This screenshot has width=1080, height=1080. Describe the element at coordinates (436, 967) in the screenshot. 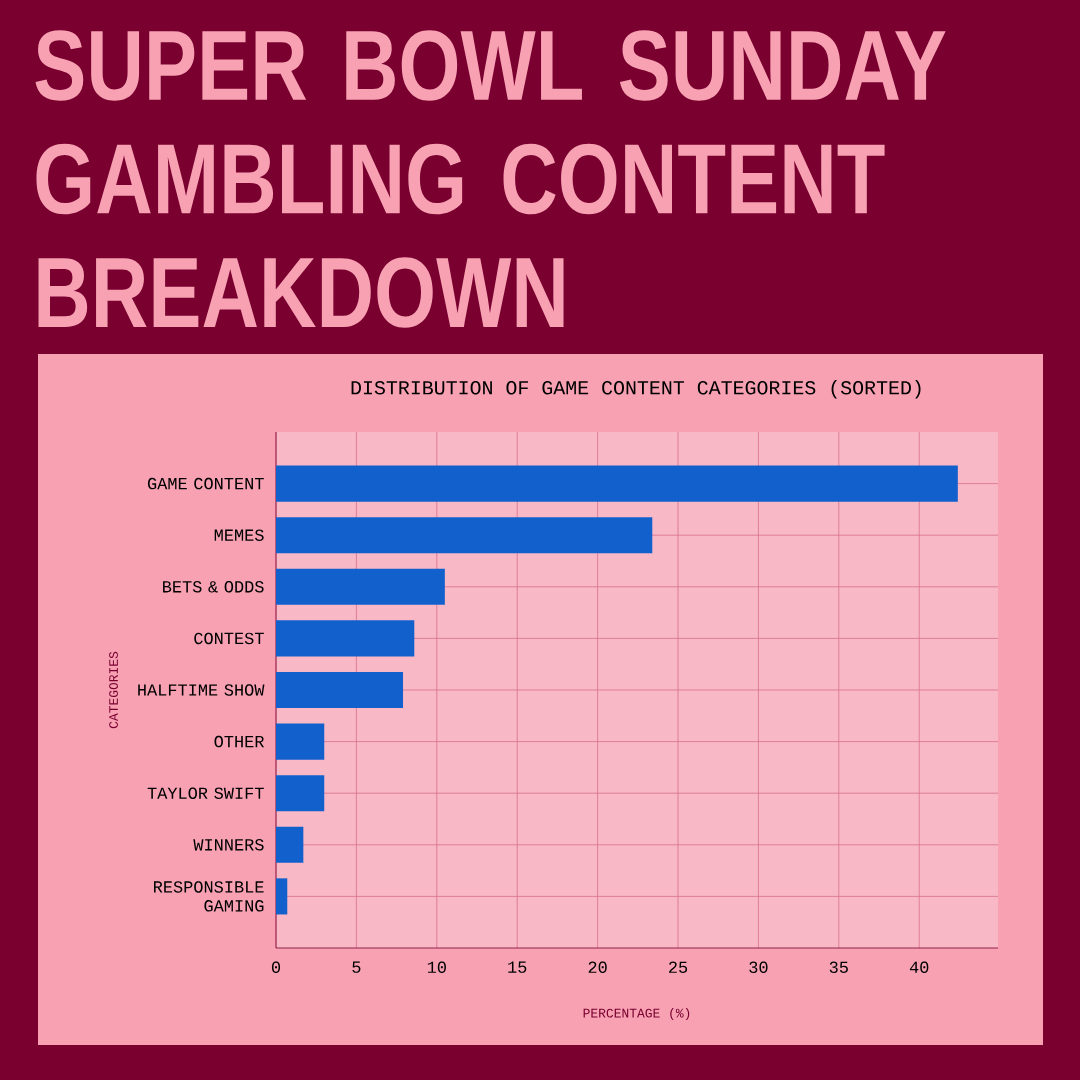

I see `x-tick-label: 10` at that location.